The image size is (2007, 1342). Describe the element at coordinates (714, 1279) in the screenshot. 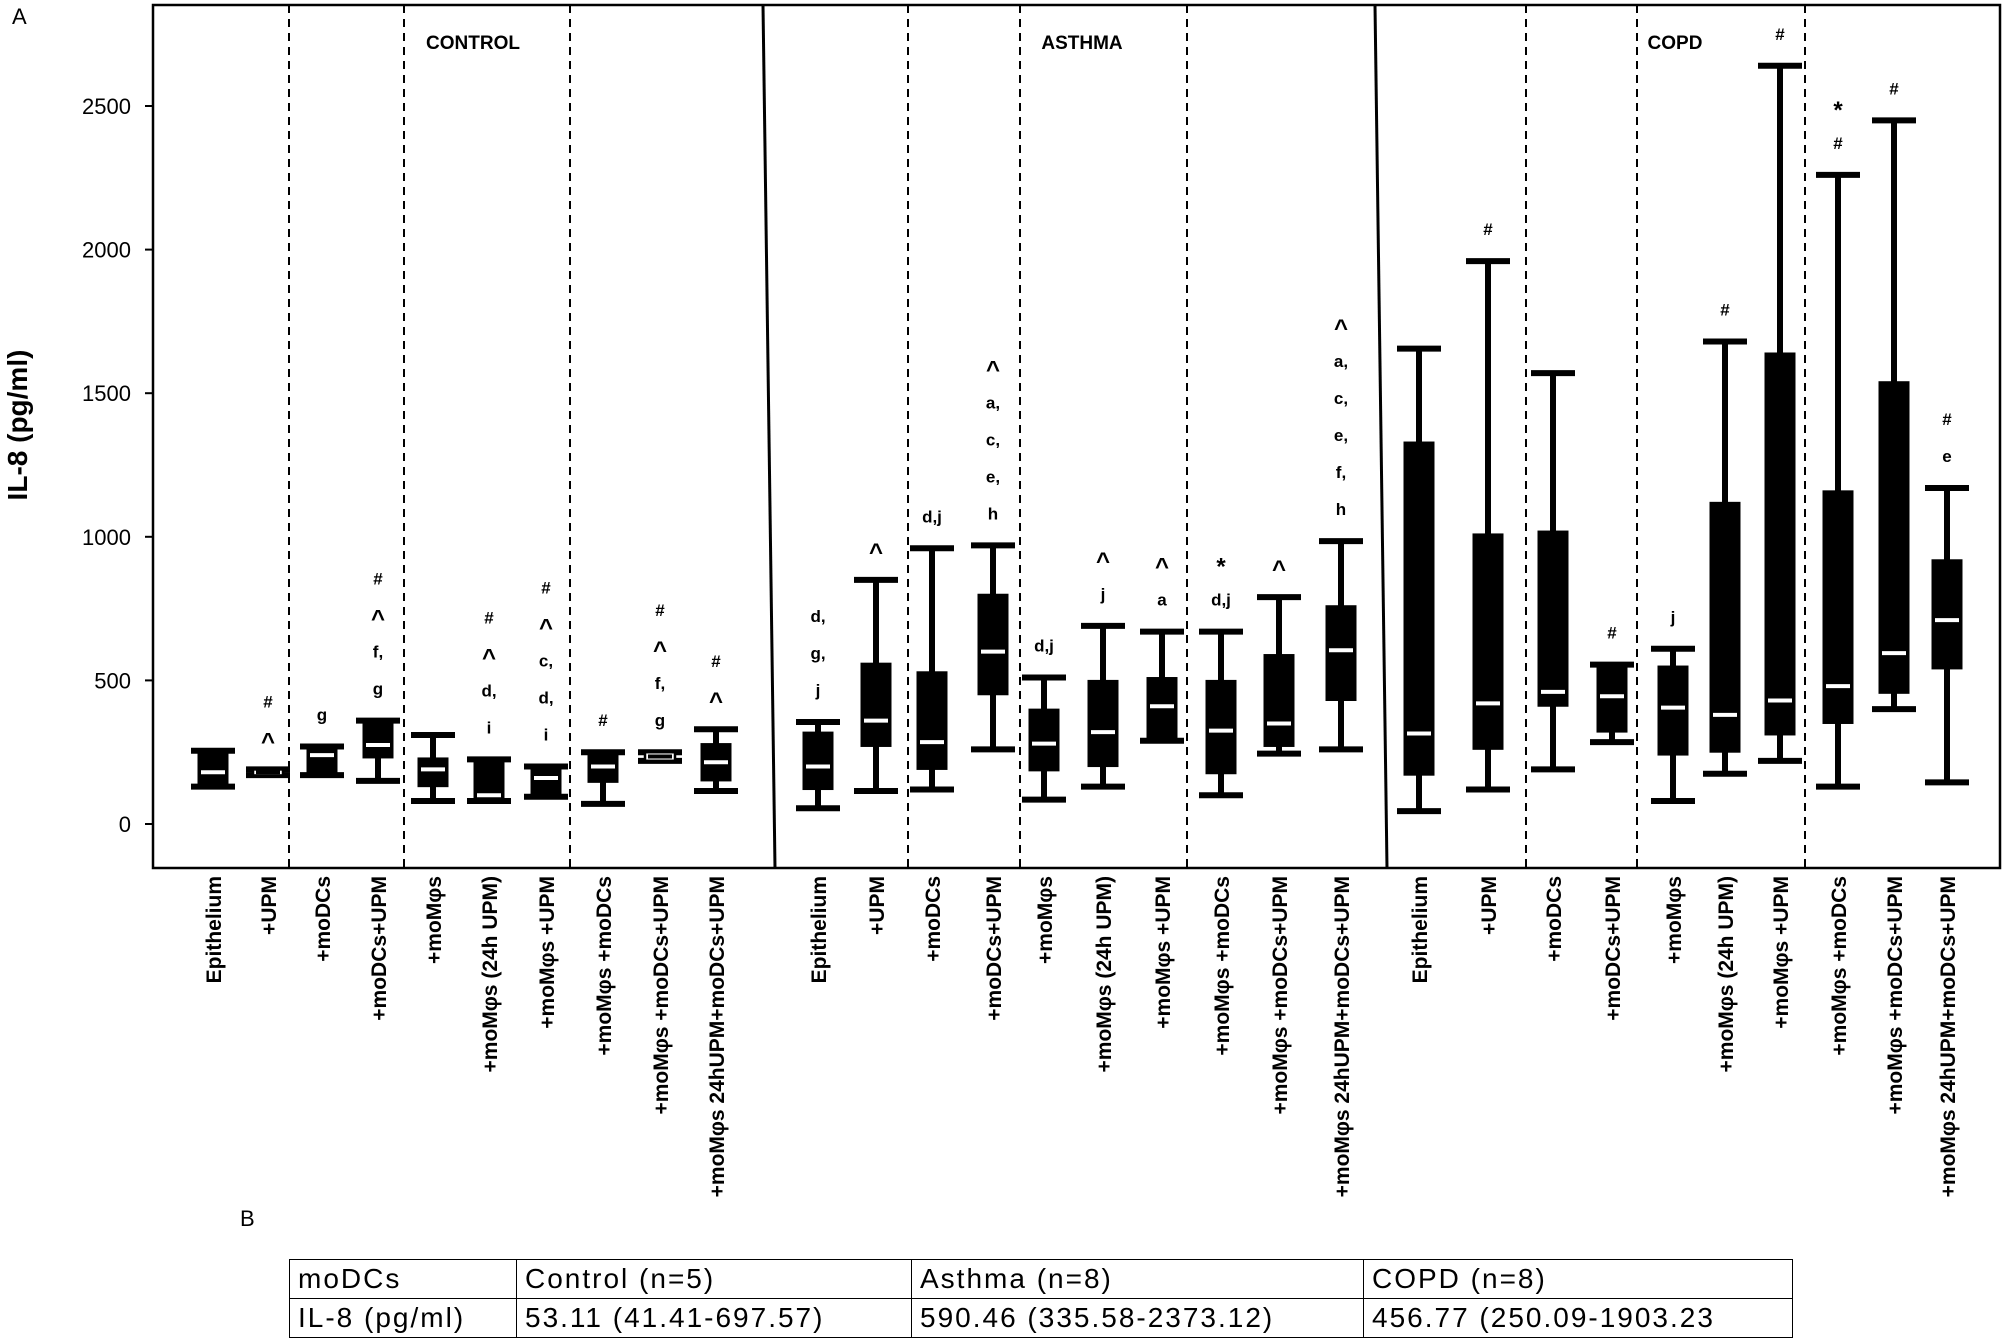

I see `table-cell: Control (n=5)` at that location.